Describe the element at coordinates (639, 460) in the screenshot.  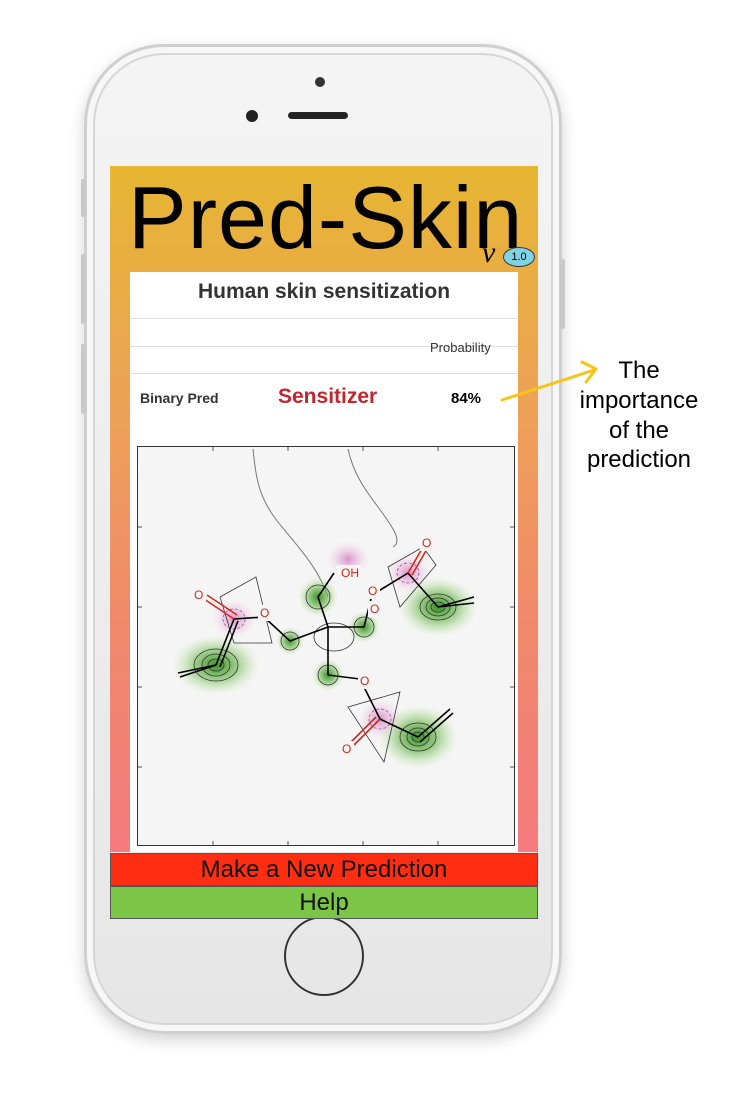
I see `annotation-line: prediction` at that location.